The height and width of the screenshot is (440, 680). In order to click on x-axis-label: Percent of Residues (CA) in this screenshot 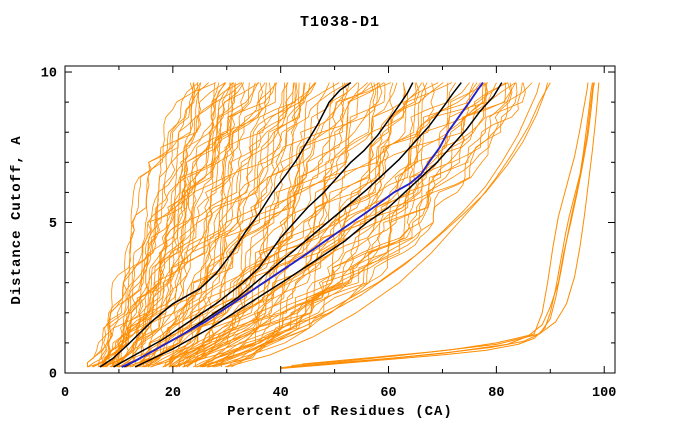, I will do `click(340, 412)`.